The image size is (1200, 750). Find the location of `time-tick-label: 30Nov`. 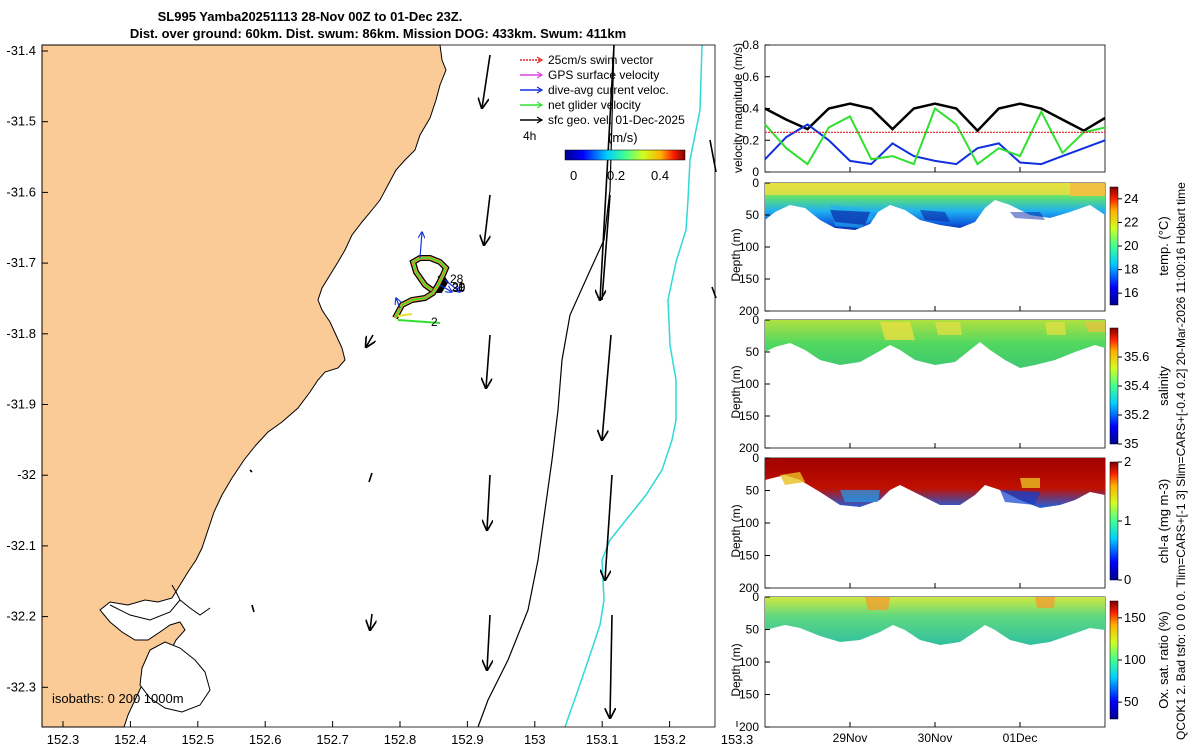

time-tick-label: 30Nov is located at coordinates (935, 738).